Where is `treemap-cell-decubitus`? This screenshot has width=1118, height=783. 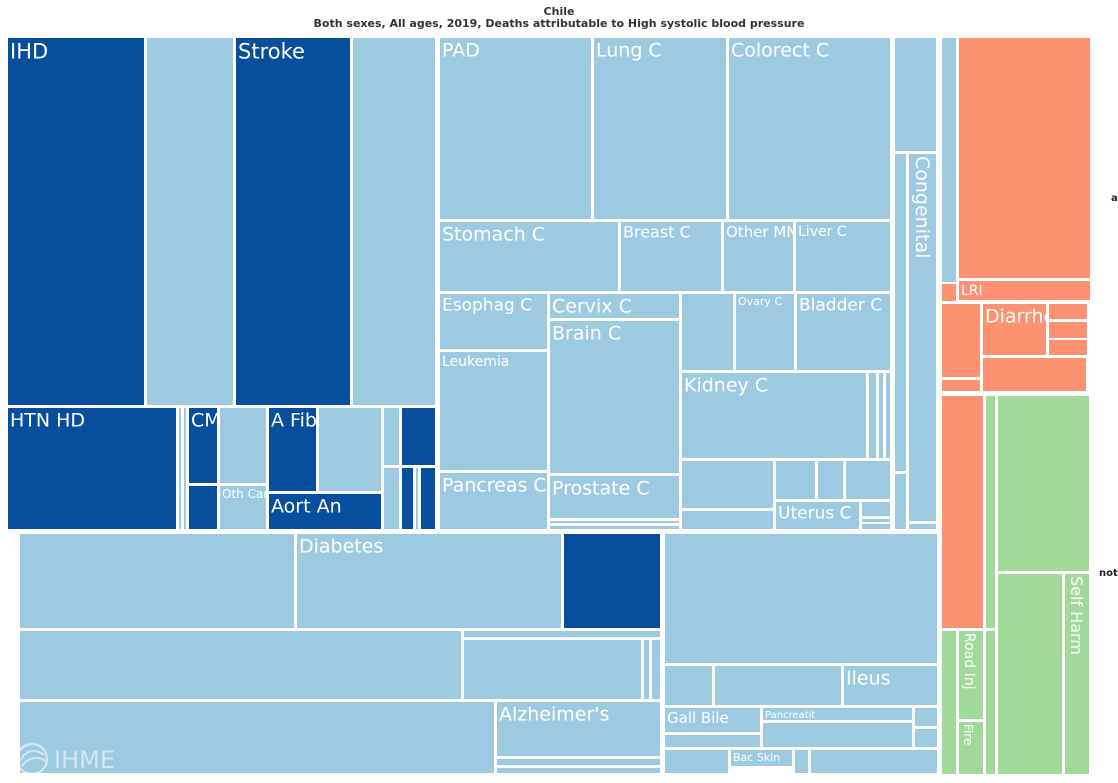
treemap-cell-decubitus is located at coordinates (801, 761).